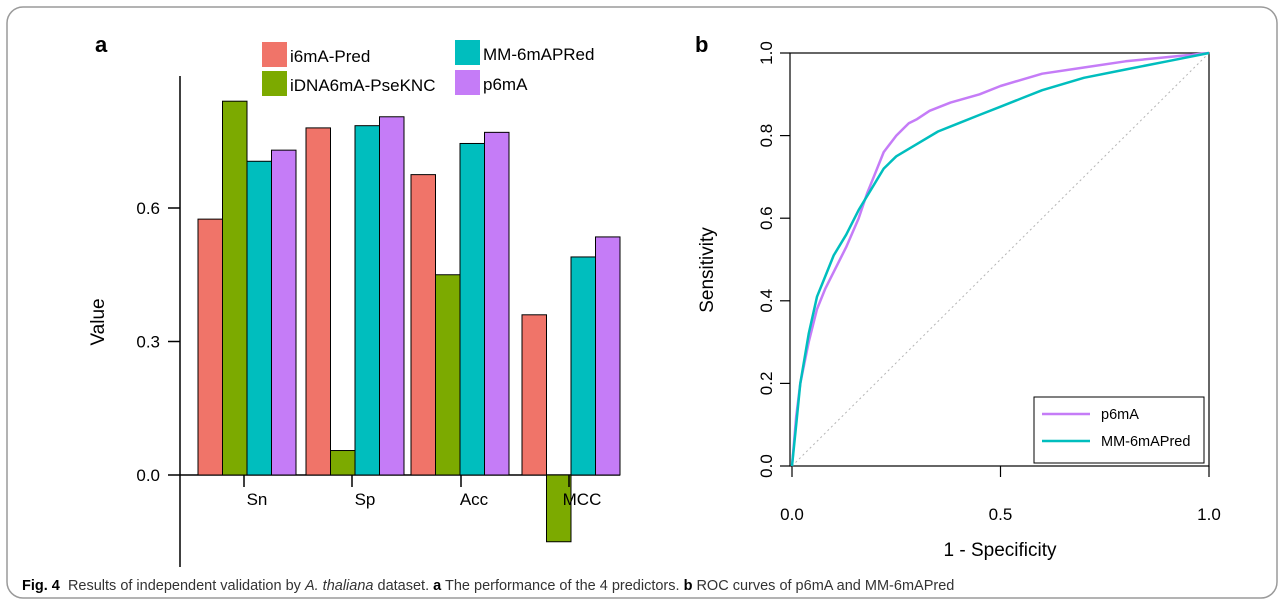  Describe the element at coordinates (403, 586) in the screenshot. I see `caption-text-2: dataset.` at that location.